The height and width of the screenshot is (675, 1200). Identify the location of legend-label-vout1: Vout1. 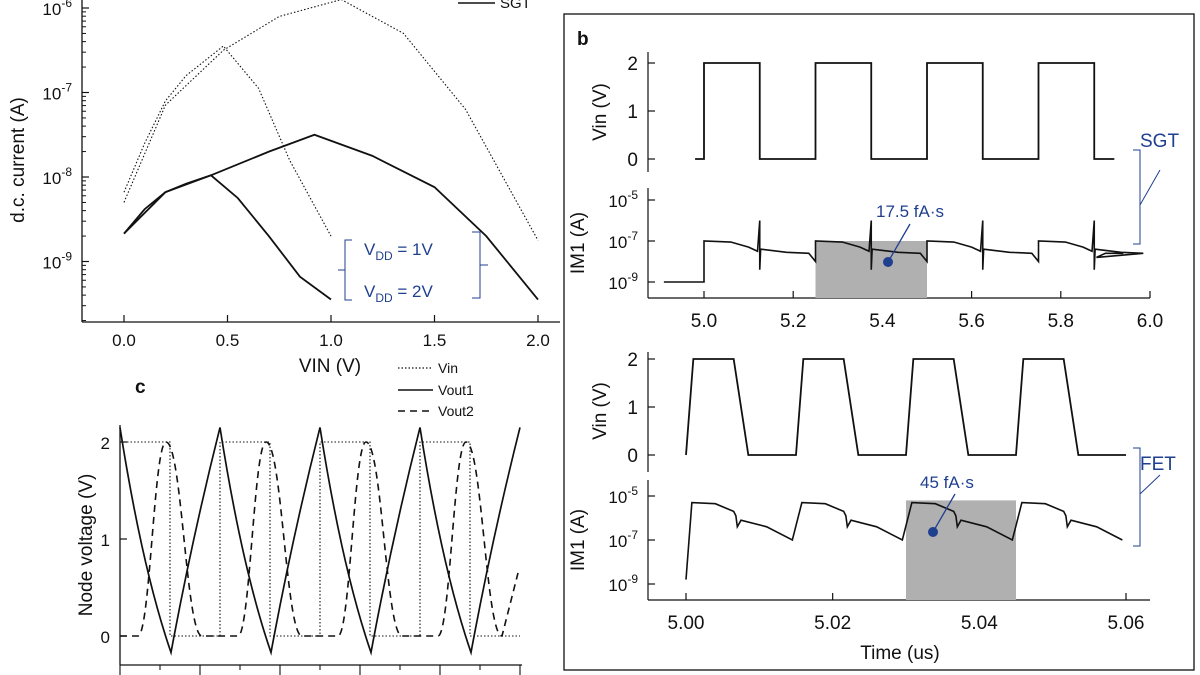
(456, 390).